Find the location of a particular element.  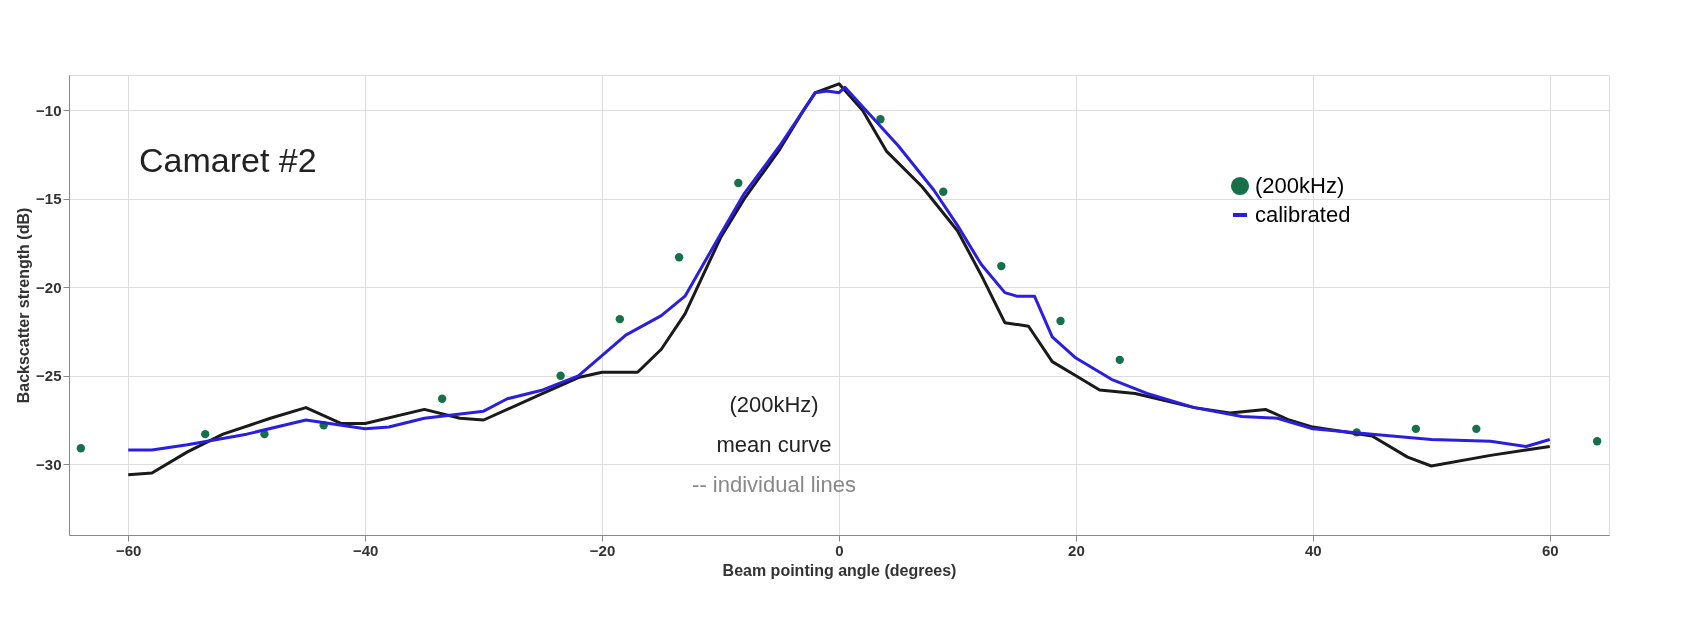

legend-label: calibrated is located at coordinates (1303, 214).